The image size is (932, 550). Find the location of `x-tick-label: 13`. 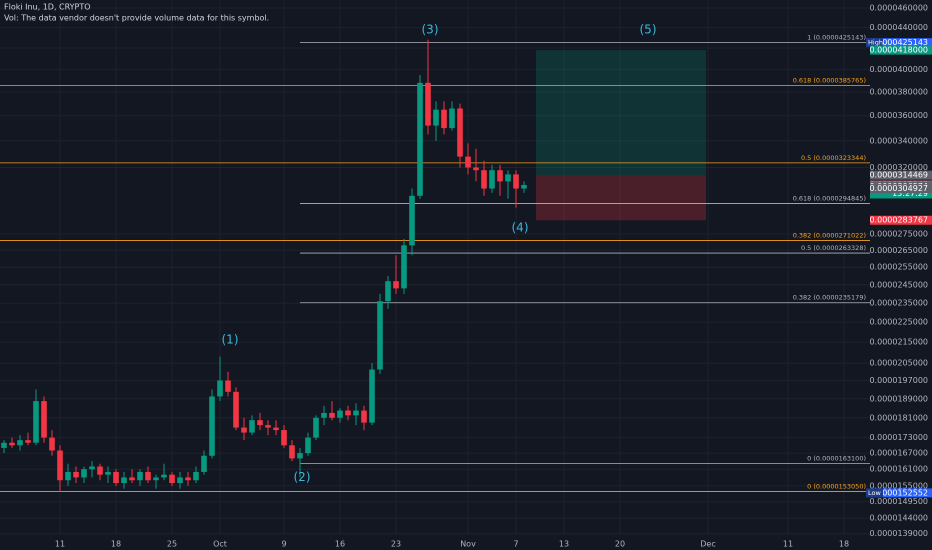

x-tick-label: 13 is located at coordinates (564, 544).